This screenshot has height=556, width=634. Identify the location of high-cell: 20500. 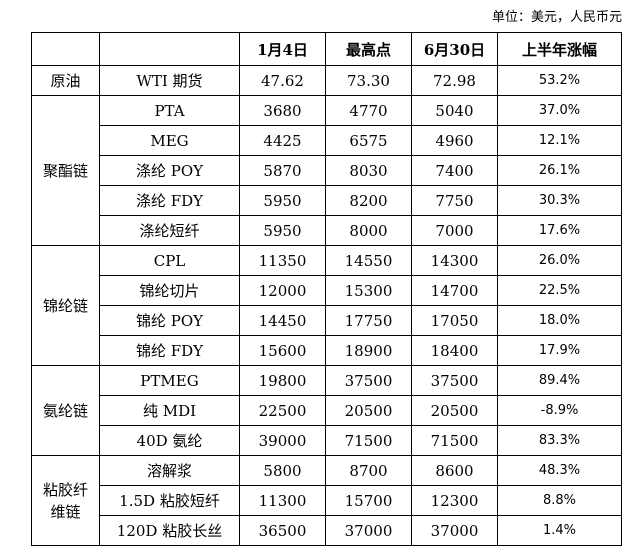
(368, 410).